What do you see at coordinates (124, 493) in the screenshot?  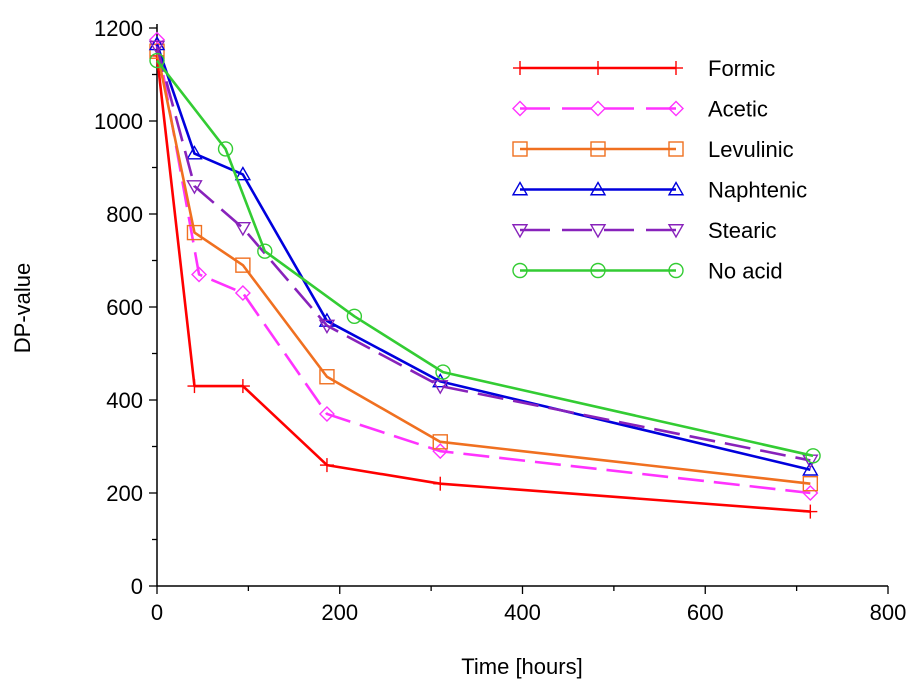 I see `y-tick-label: 200` at bounding box center [124, 493].